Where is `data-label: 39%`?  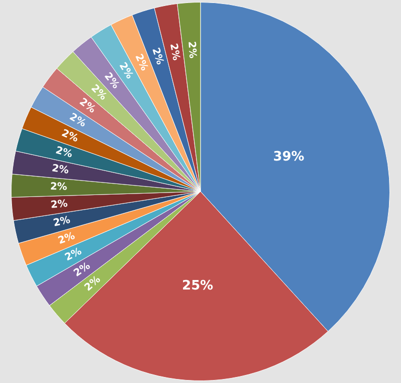 data-label: 39% is located at coordinates (288, 157).